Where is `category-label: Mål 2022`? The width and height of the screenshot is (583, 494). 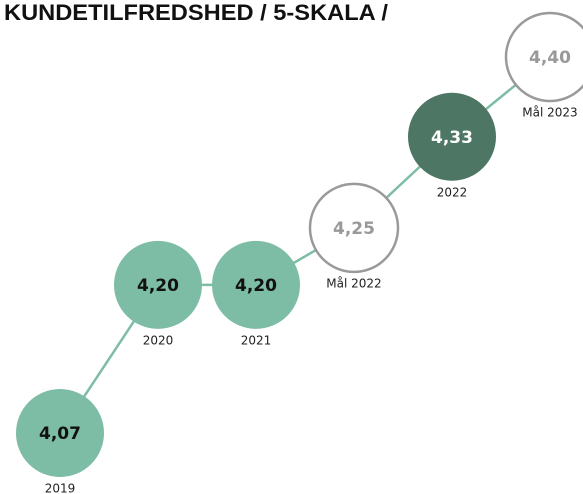
category-label: Mål 2022 is located at coordinates (353, 283).